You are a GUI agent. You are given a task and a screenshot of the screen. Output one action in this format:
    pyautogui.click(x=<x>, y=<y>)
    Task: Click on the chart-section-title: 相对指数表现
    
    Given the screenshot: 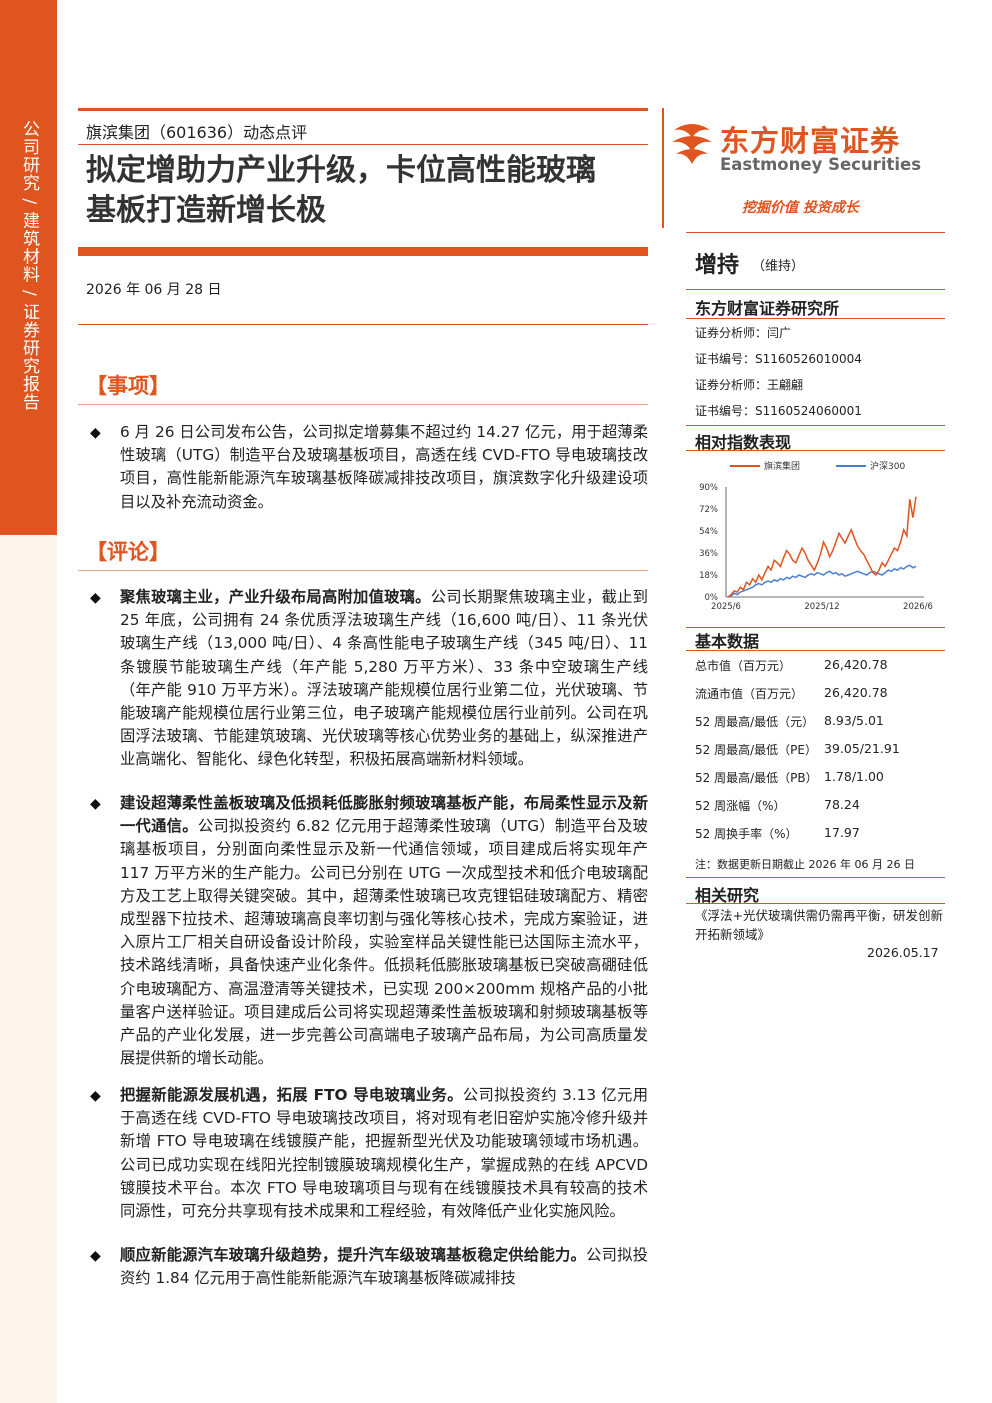 What is the action you would take?
    pyautogui.click(x=743, y=442)
    